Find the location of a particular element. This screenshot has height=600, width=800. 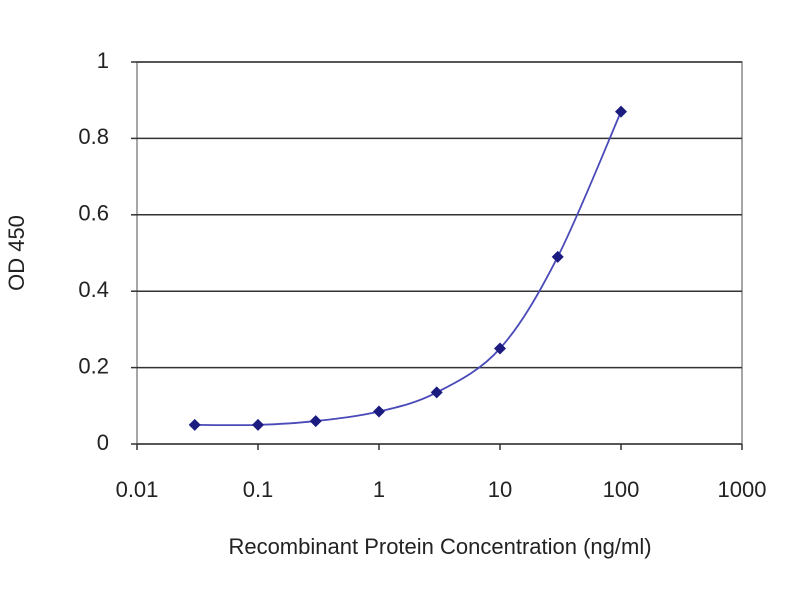

y-tick-label: 0 is located at coordinates (103, 442).